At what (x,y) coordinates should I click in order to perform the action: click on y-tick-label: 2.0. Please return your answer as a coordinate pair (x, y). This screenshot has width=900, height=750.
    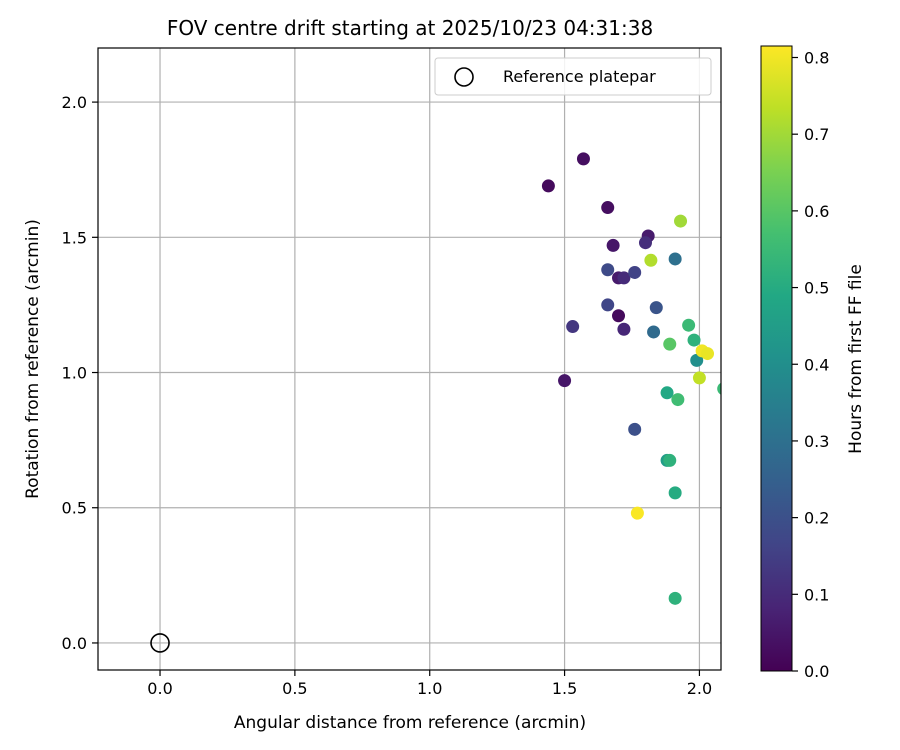
    Looking at the image, I should click on (74, 102).